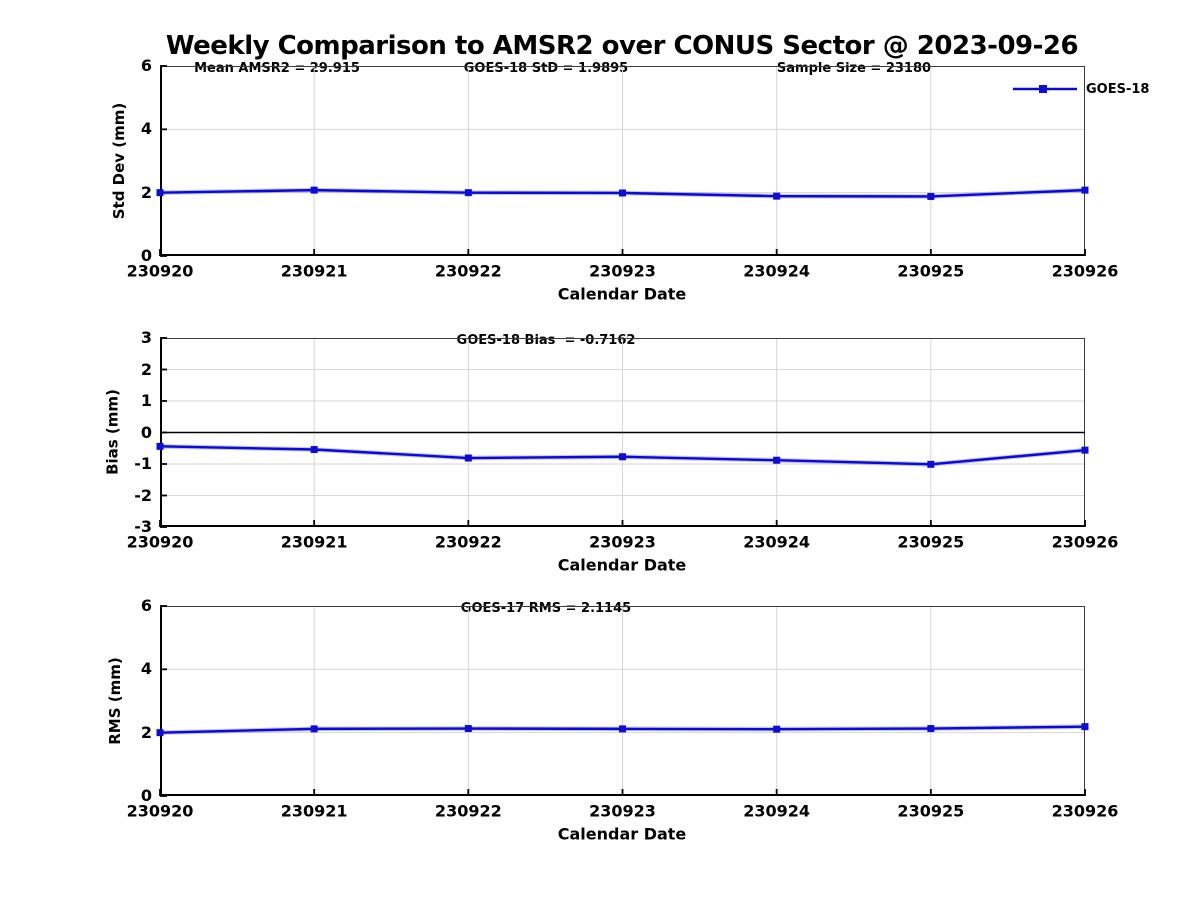  Describe the element at coordinates (1118, 89) in the screenshot. I see `legend-label: GOES-18` at that location.